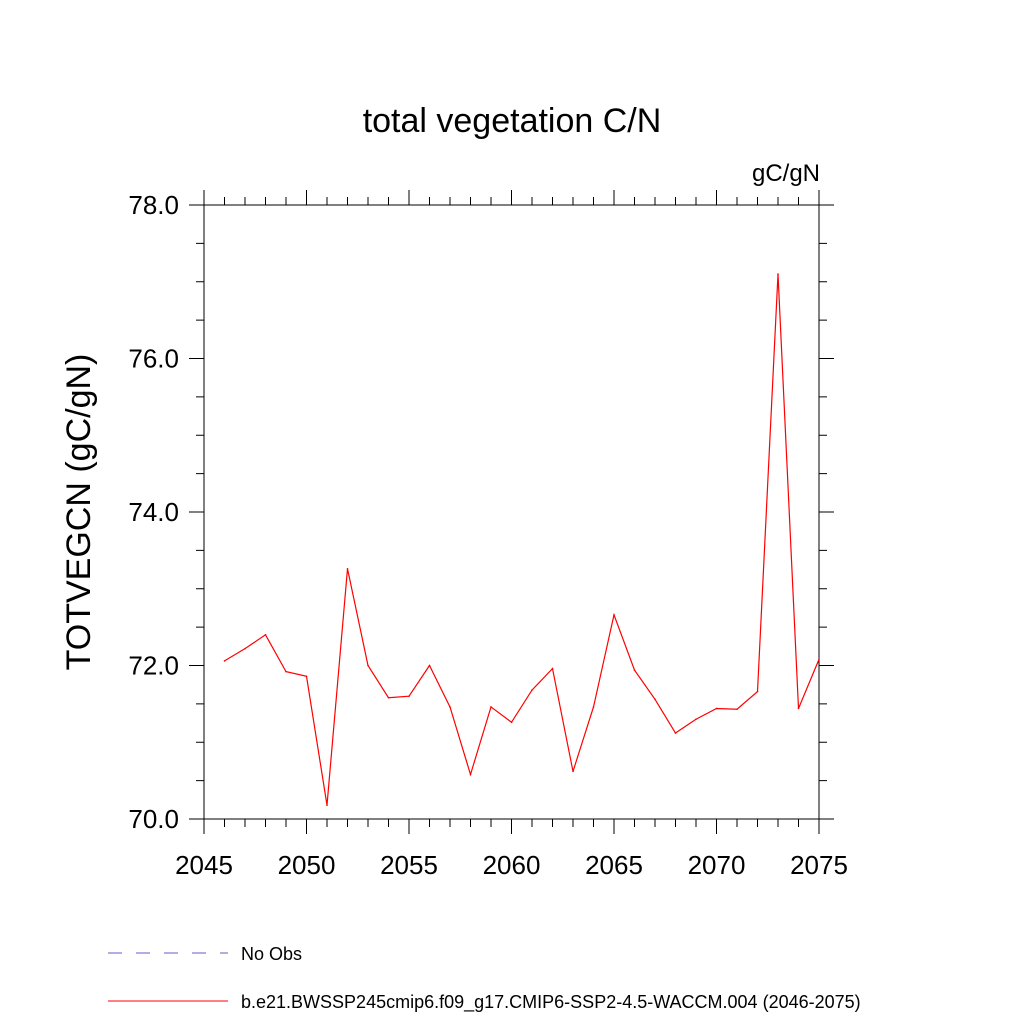 The width and height of the screenshot is (1024, 1029). What do you see at coordinates (307, 865) in the screenshot?
I see `x-tick-label: 2050` at bounding box center [307, 865].